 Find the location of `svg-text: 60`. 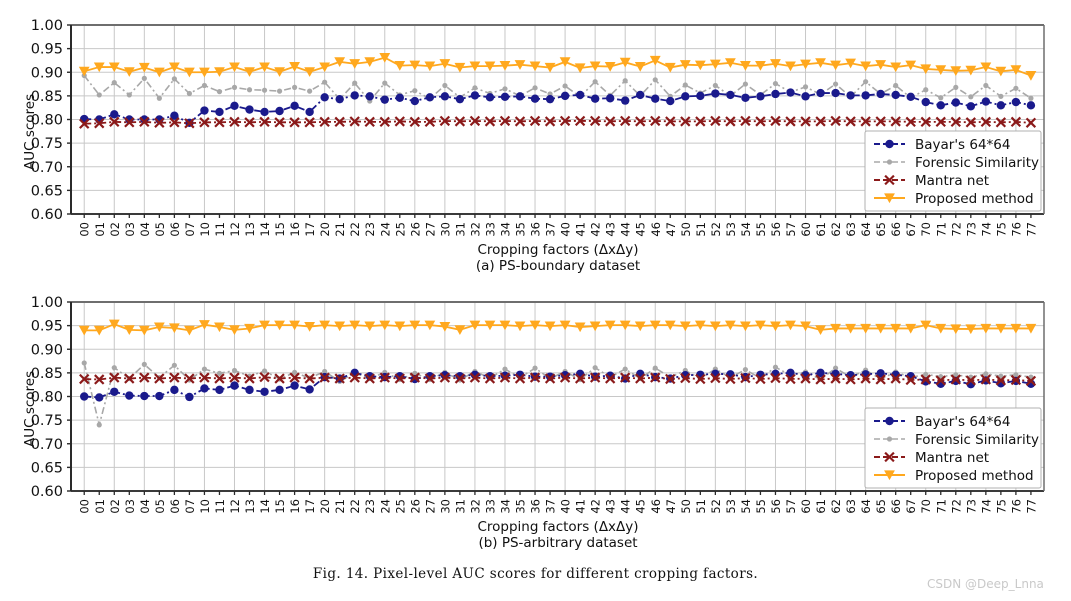

svg-text: 60 is located at coordinates (806, 229).